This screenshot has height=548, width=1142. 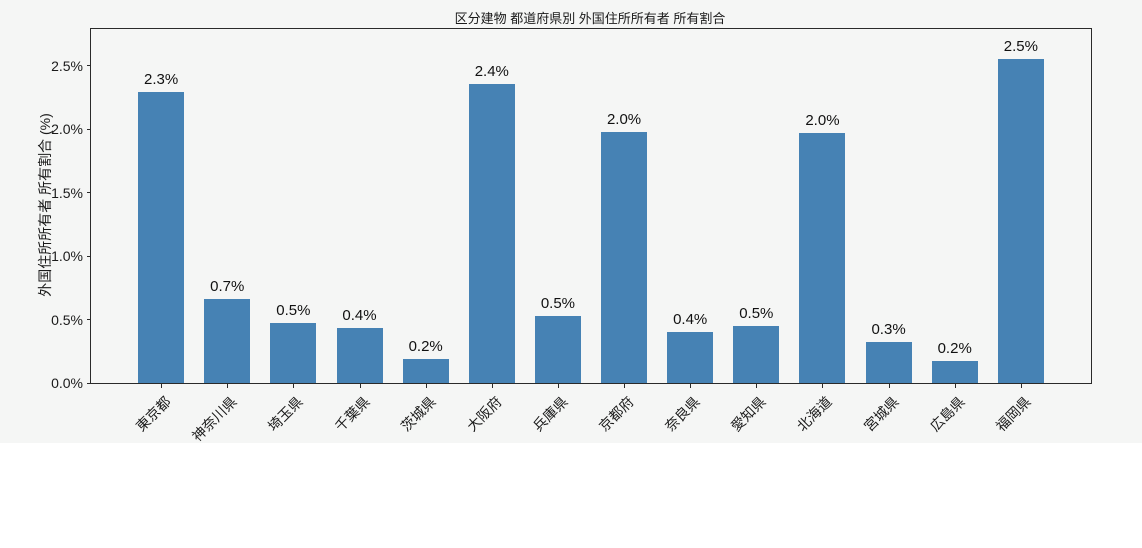 I want to click on y-tick-label: 1.0%, so click(x=67, y=256).